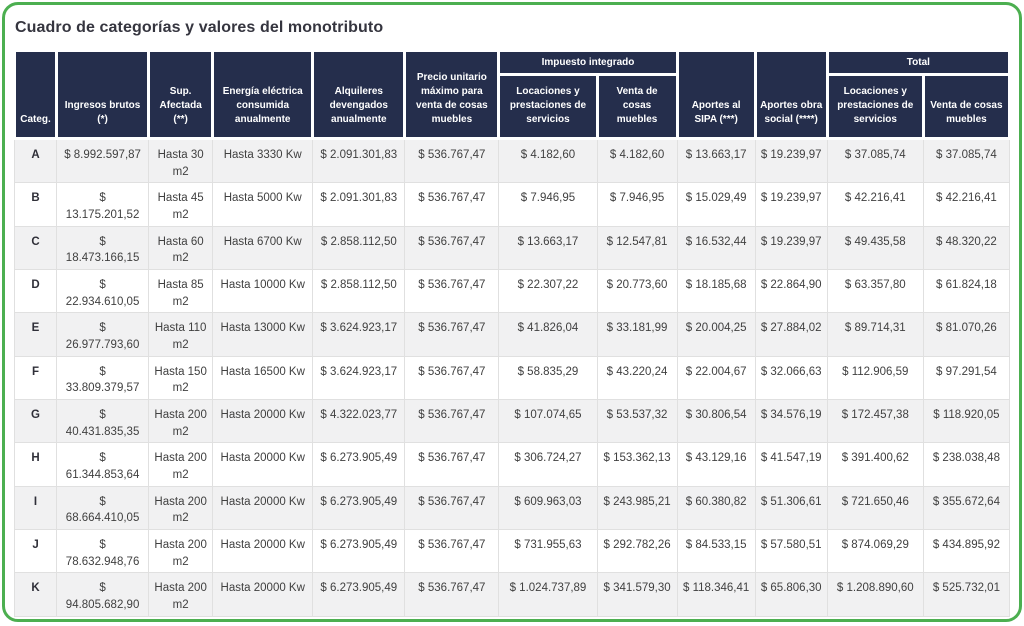  Describe the element at coordinates (966, 248) in the screenshot. I see `value-cell: $ 48.320,22` at that location.